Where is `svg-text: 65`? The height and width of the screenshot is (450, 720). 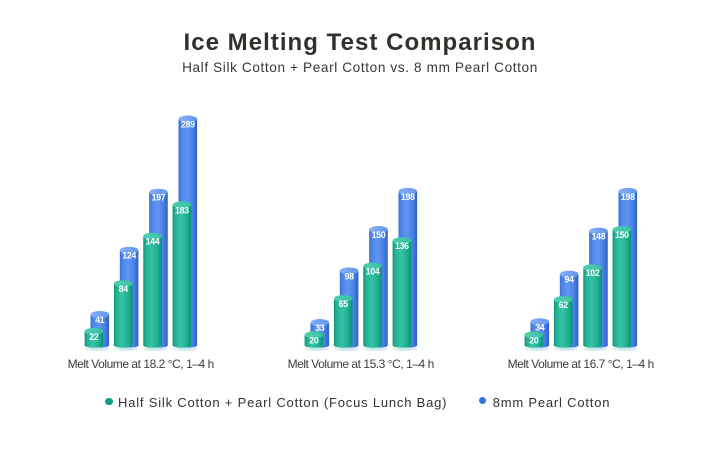
svg-text: 65 is located at coordinates (344, 304).